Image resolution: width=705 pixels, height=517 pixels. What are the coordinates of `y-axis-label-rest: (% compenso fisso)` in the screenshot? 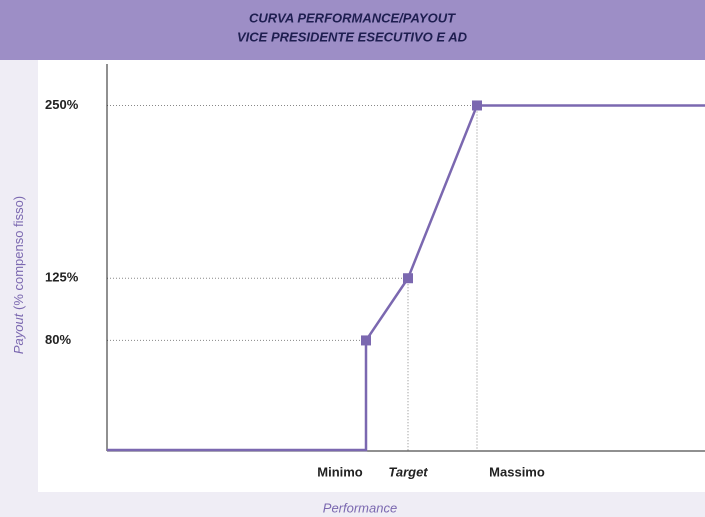 It's located at (18, 253).